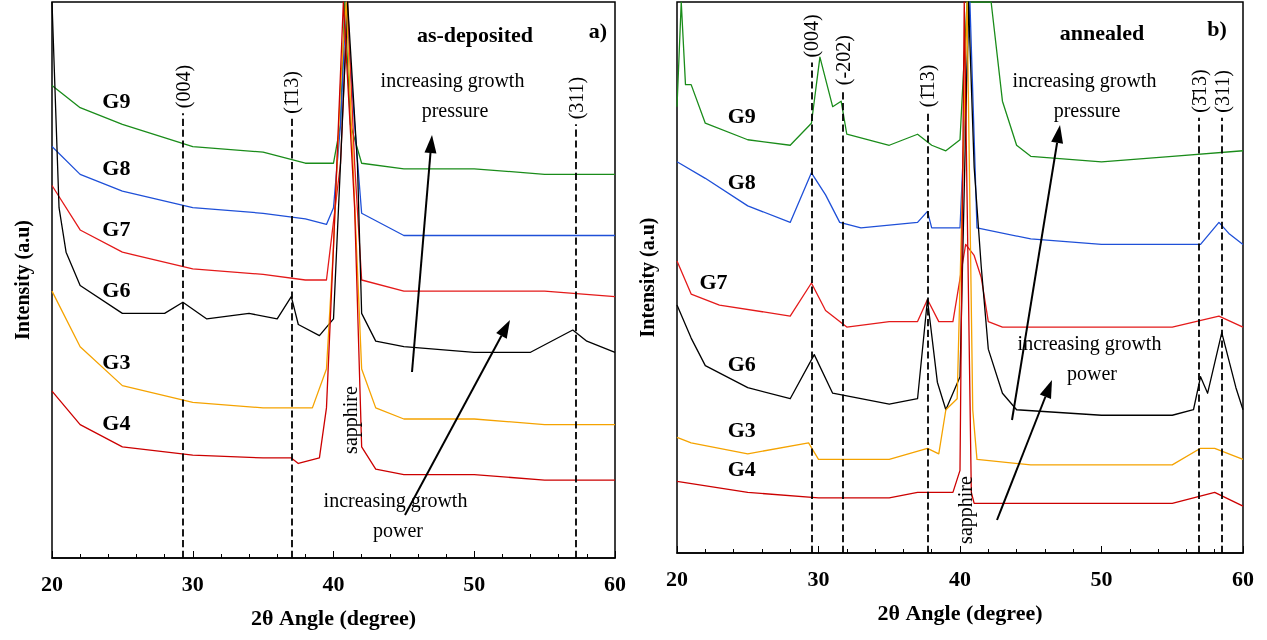  I want to click on text: as-deposited, so click(475, 34).